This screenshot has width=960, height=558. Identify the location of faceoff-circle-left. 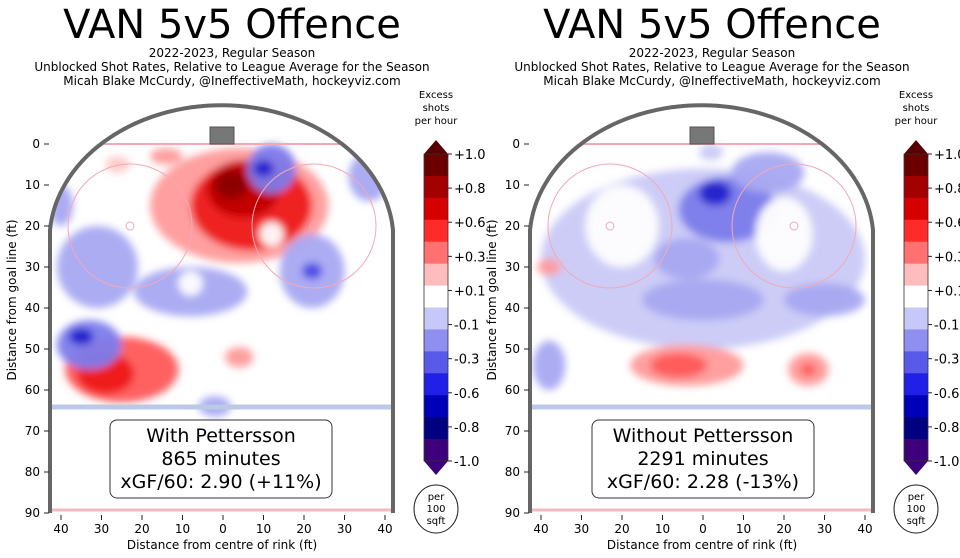
(610, 226).